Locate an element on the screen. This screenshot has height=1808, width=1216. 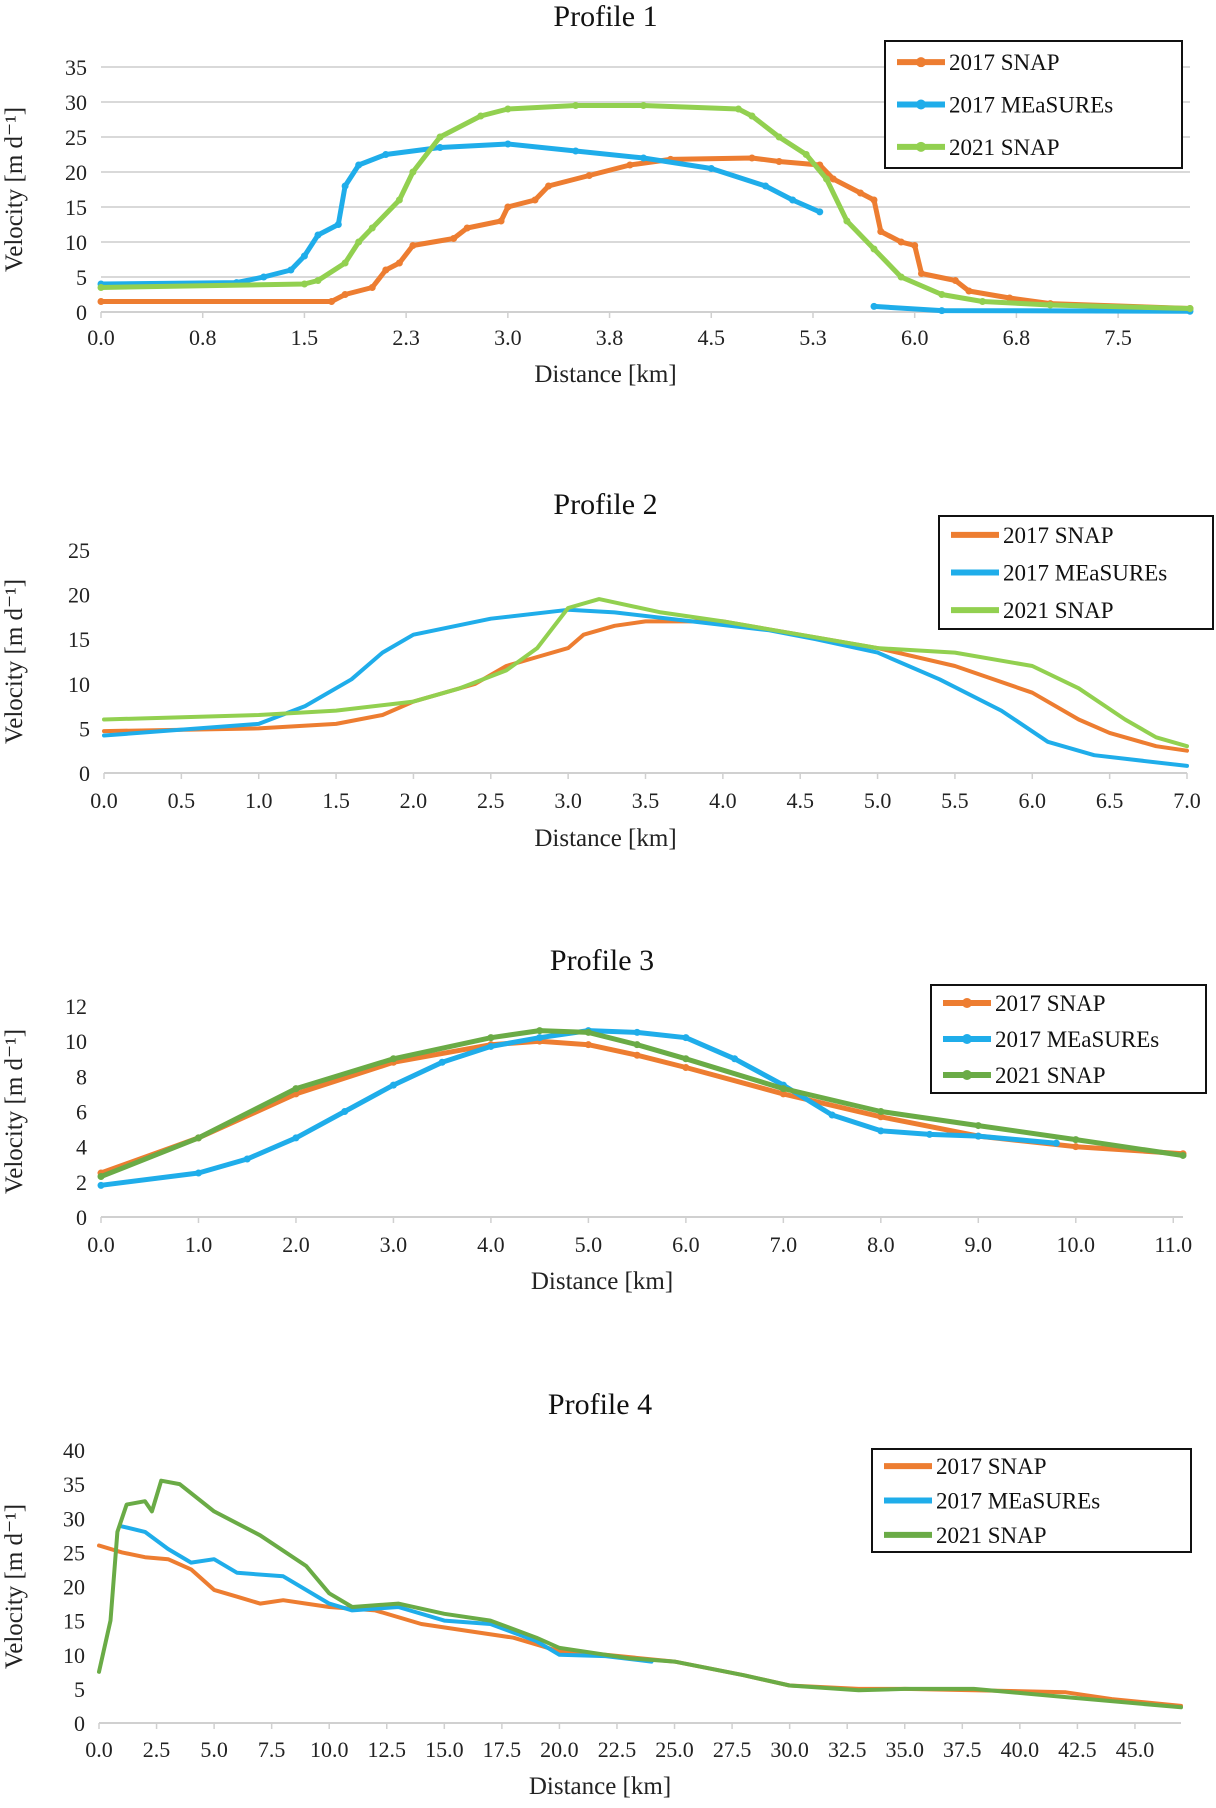
x-tick-label: 1.0 is located at coordinates (259, 800).